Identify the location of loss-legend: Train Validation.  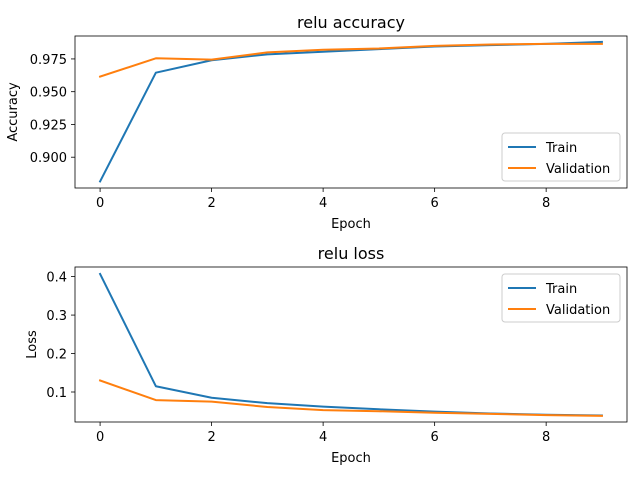
(561, 298).